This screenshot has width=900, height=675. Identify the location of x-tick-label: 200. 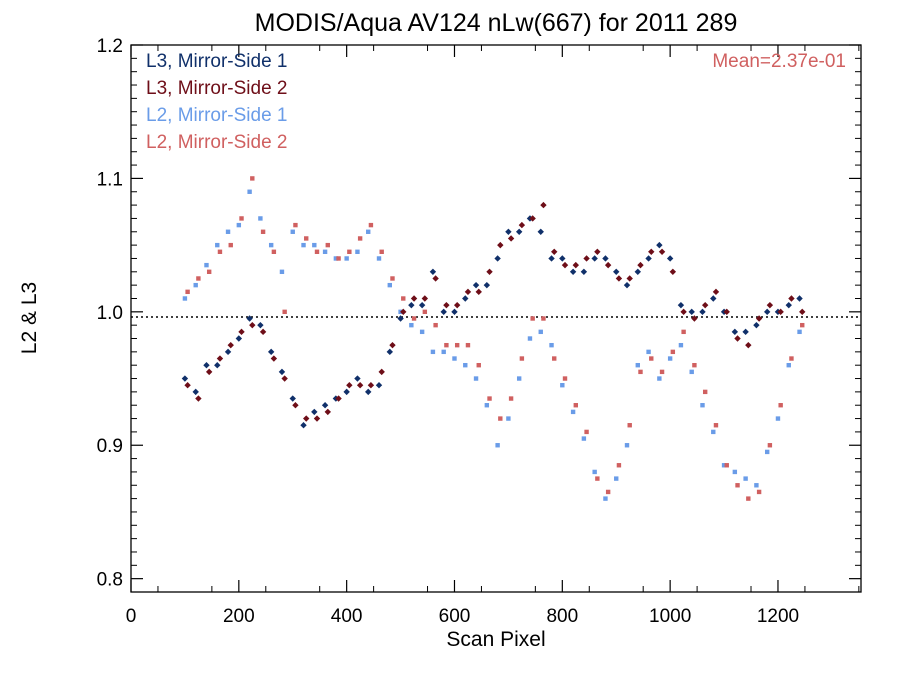
(239, 616).